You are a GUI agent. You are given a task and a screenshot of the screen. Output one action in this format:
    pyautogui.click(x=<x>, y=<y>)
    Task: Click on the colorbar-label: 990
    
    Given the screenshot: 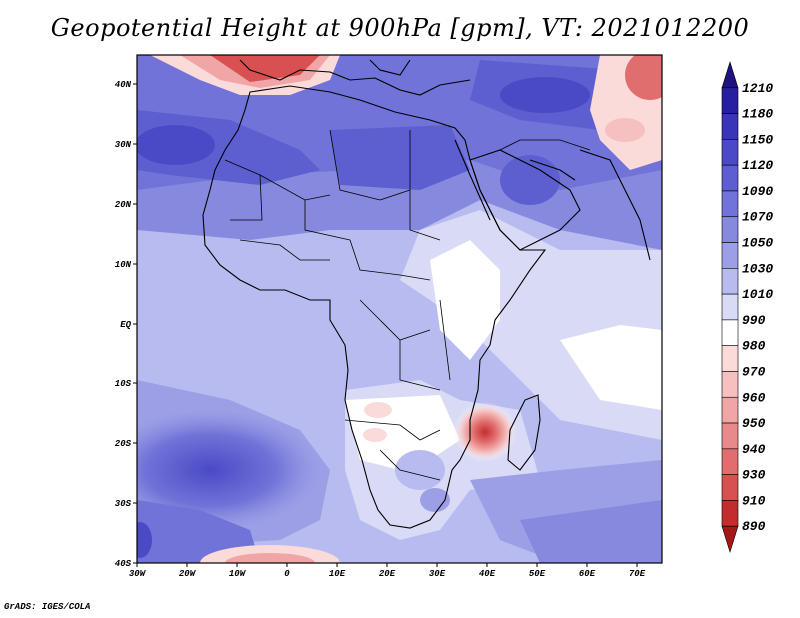 What is the action you would take?
    pyautogui.click(x=754, y=320)
    